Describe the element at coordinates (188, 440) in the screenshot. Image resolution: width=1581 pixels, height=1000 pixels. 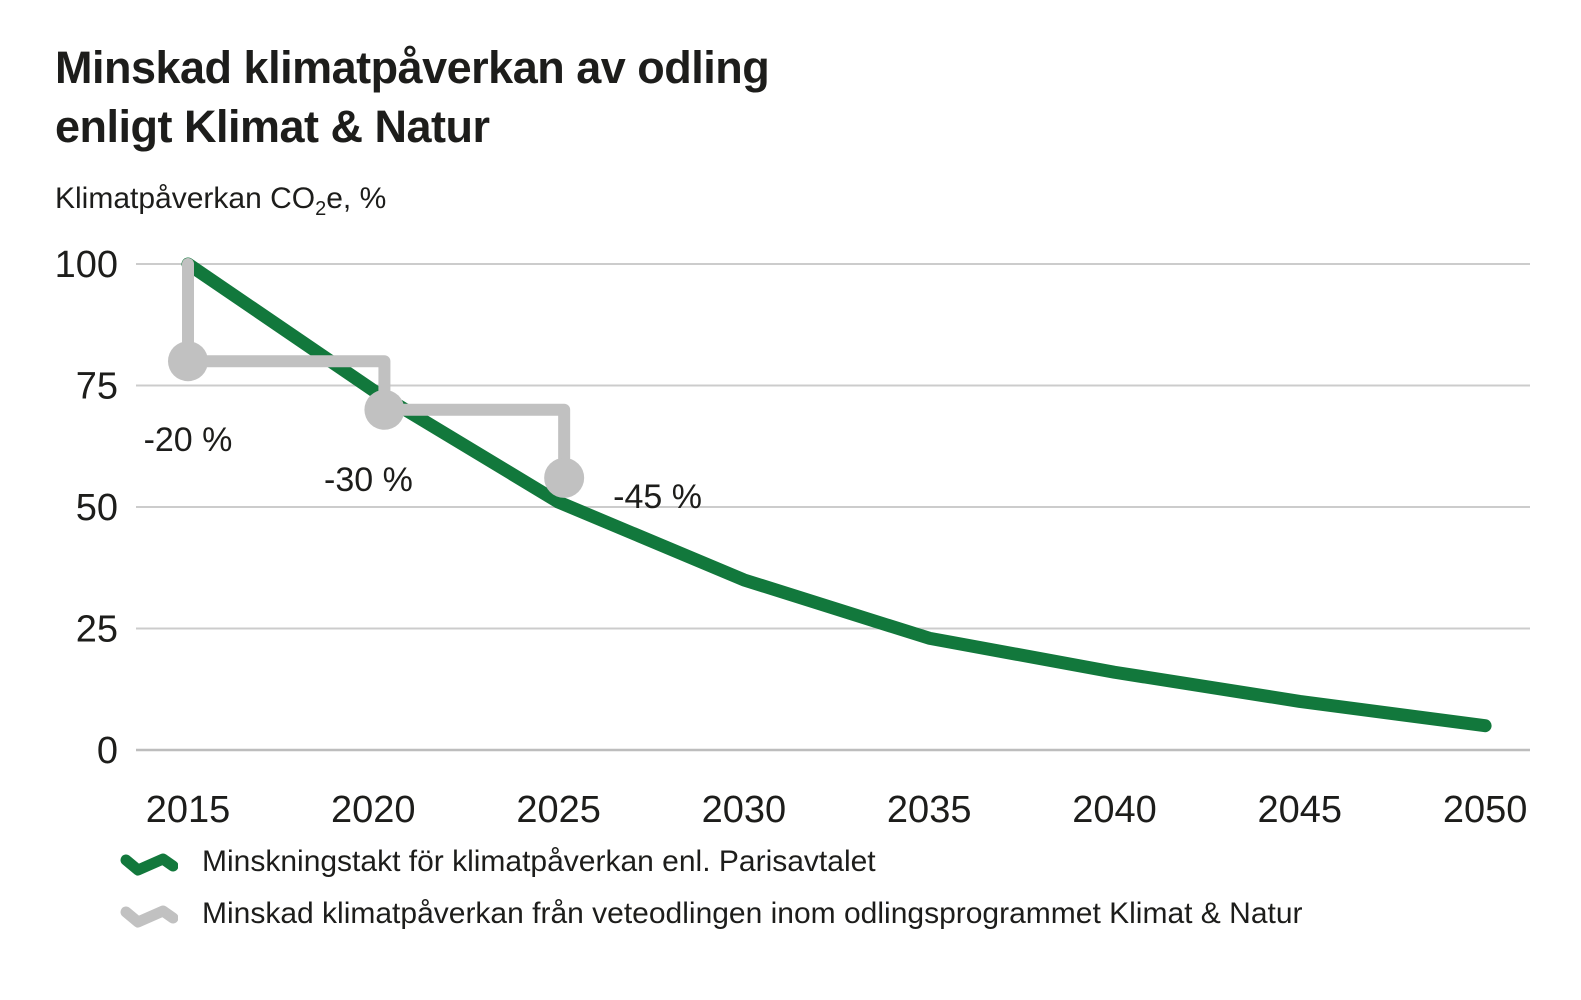
I see `data-point-label-0: -20 %` at that location.